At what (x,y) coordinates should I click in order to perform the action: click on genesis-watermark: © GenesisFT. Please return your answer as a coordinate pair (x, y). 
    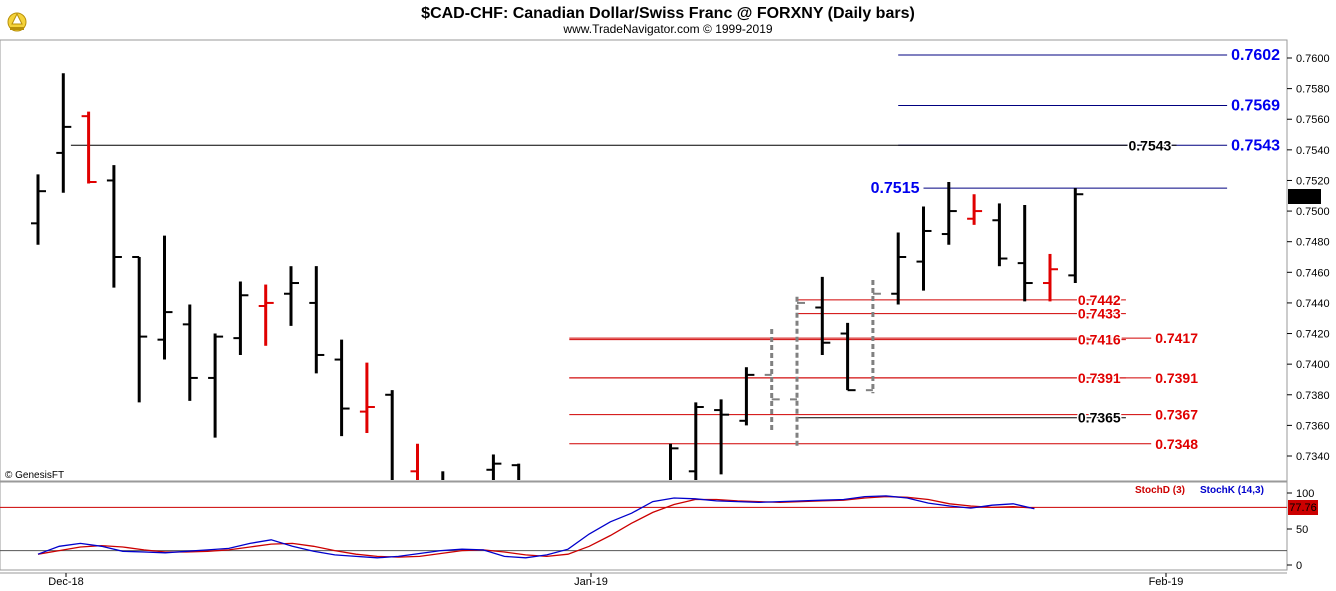
    Looking at the image, I should click on (34, 475).